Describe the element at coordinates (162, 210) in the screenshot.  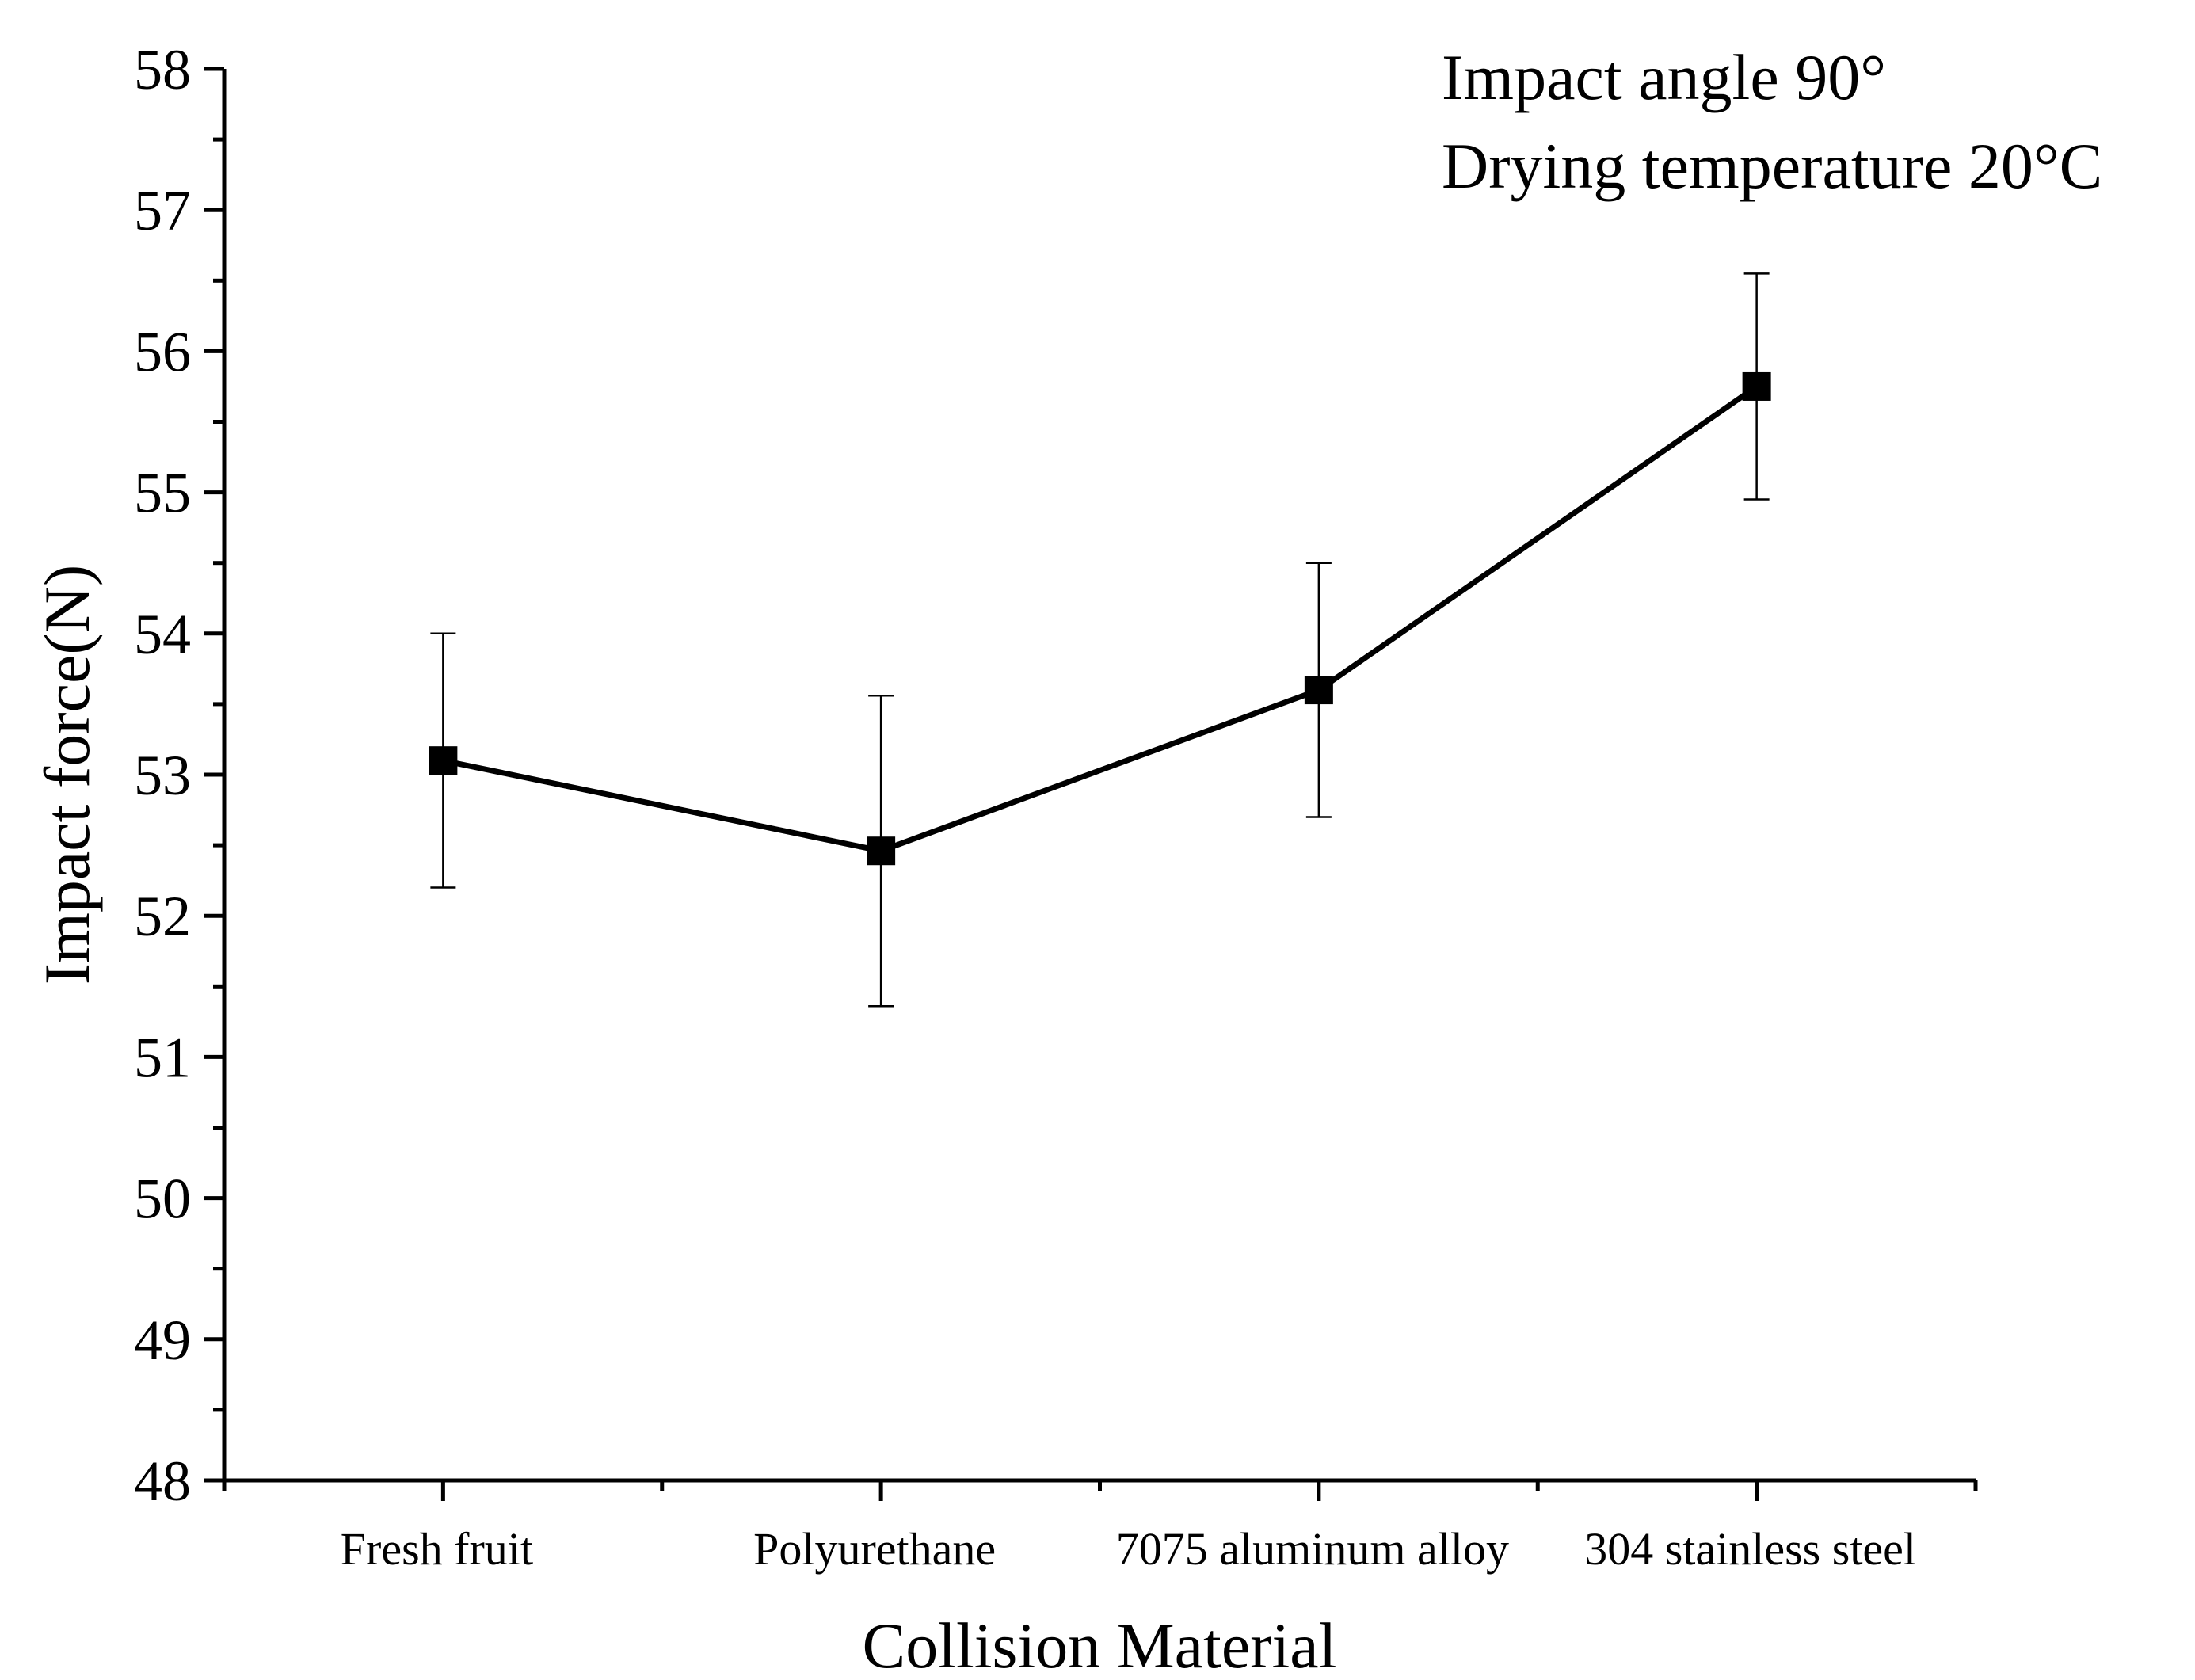
I see `y-tick-label: 57` at that location.